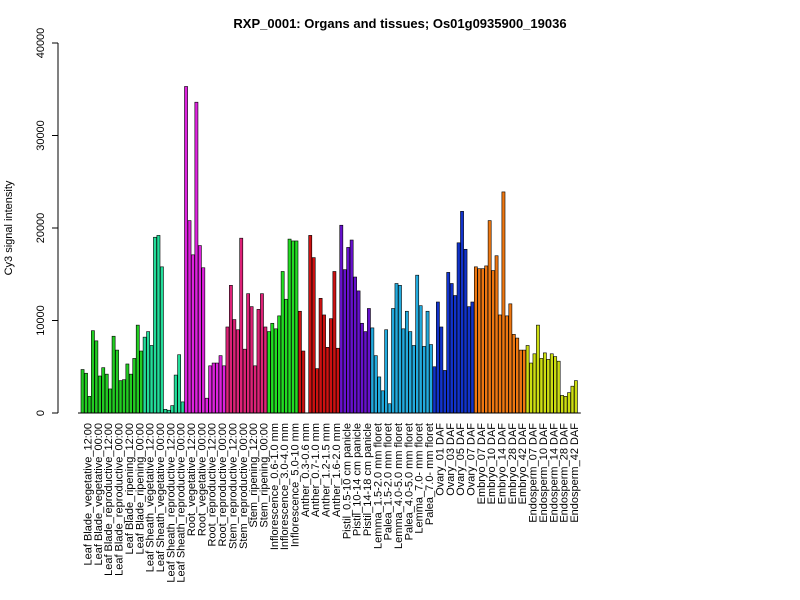  Describe the element at coordinates (482, 464) in the screenshot. I see `x-tick-label: Embryo_07 DAF` at that location.